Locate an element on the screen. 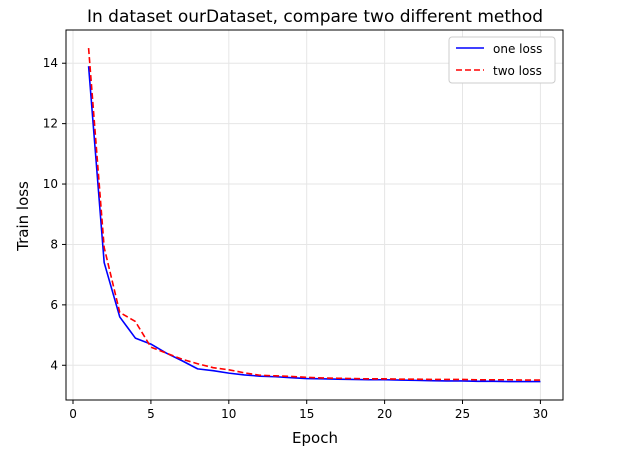 The width and height of the screenshot is (639, 454). y-tick-label: 4 is located at coordinates (54, 365).